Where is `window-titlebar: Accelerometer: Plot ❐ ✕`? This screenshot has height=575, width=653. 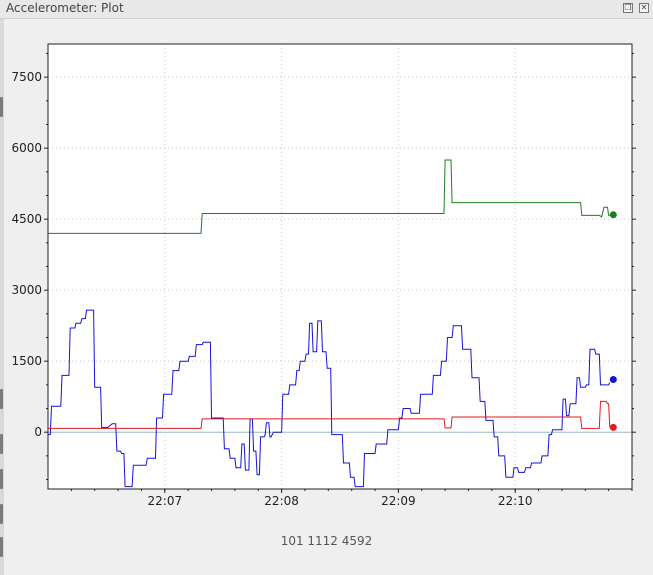 window-titlebar: Accelerometer: Plot ❐ ✕ is located at coordinates (326, 9).